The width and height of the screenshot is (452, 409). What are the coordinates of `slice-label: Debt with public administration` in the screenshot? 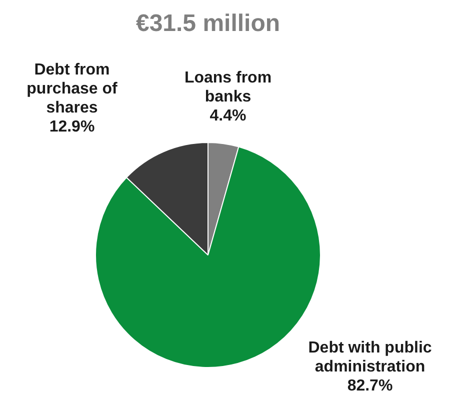 It's located at (370, 357).